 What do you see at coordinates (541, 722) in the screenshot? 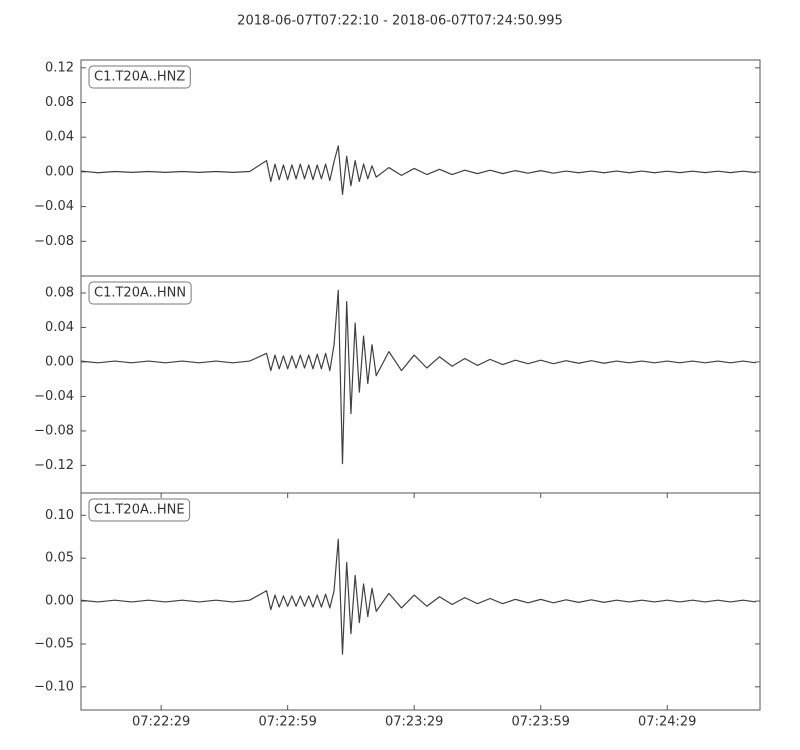
I see `x-tick-label: 07:23:59` at bounding box center [541, 722].